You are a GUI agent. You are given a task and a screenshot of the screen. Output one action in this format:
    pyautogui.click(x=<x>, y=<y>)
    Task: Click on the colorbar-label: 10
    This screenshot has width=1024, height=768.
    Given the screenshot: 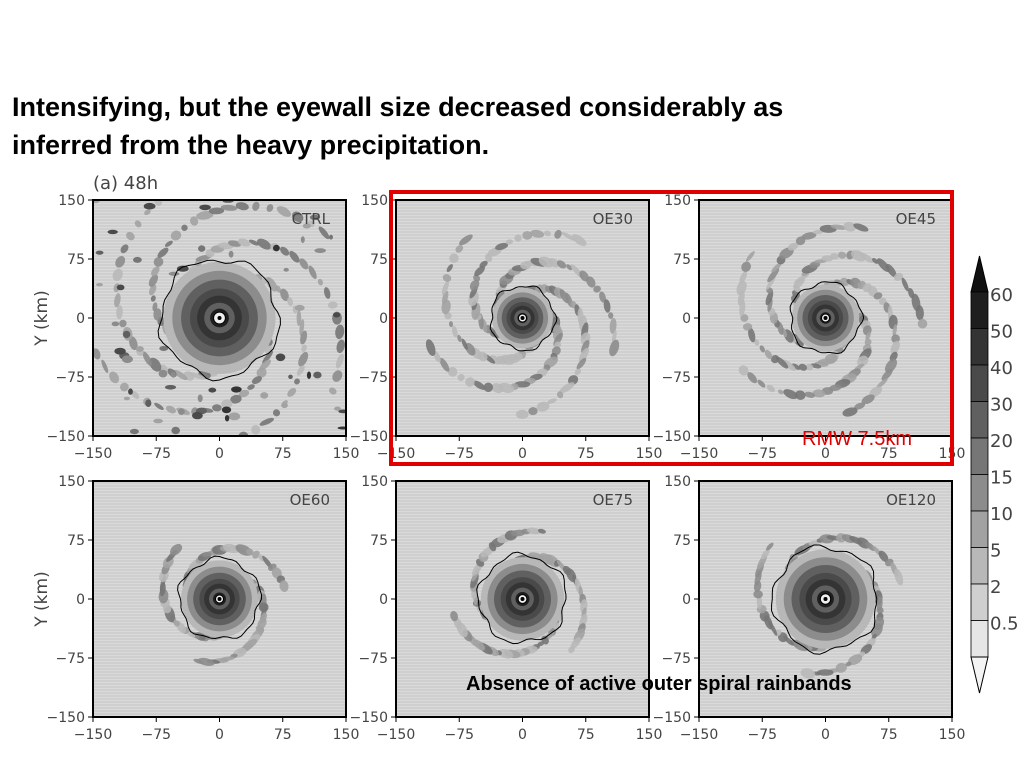 What is the action you would take?
    pyautogui.click(x=1001, y=514)
    